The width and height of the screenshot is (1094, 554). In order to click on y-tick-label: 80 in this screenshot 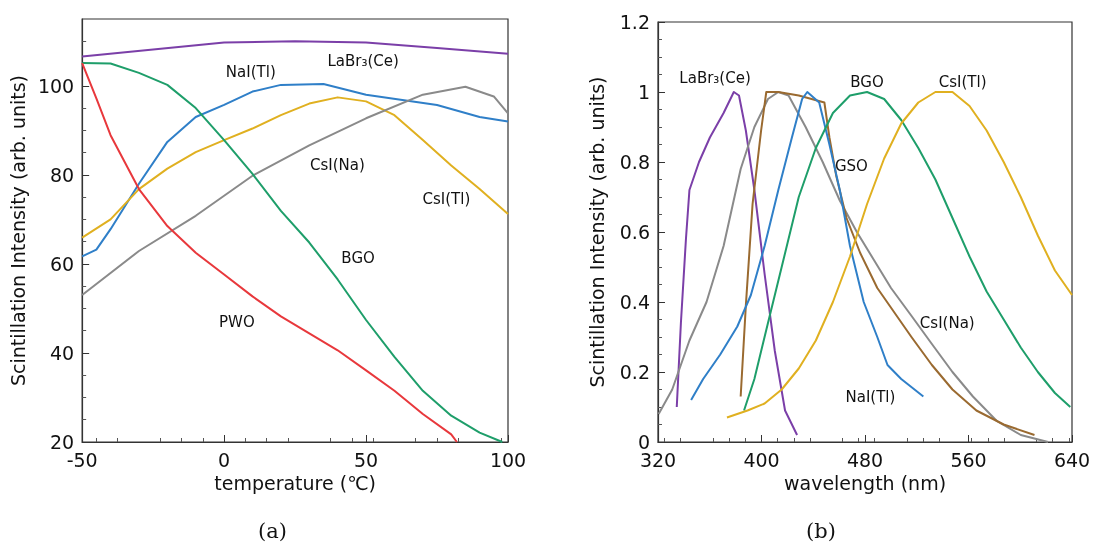, I will do `click(62, 174)`.